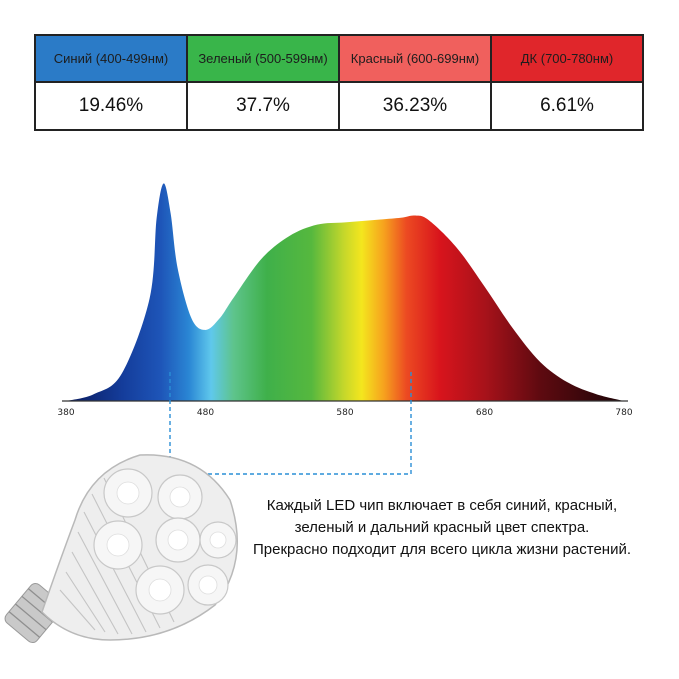  What do you see at coordinates (263, 58) in the screenshot?
I see `header-green: Зеленый (500-599нм)` at bounding box center [263, 58].